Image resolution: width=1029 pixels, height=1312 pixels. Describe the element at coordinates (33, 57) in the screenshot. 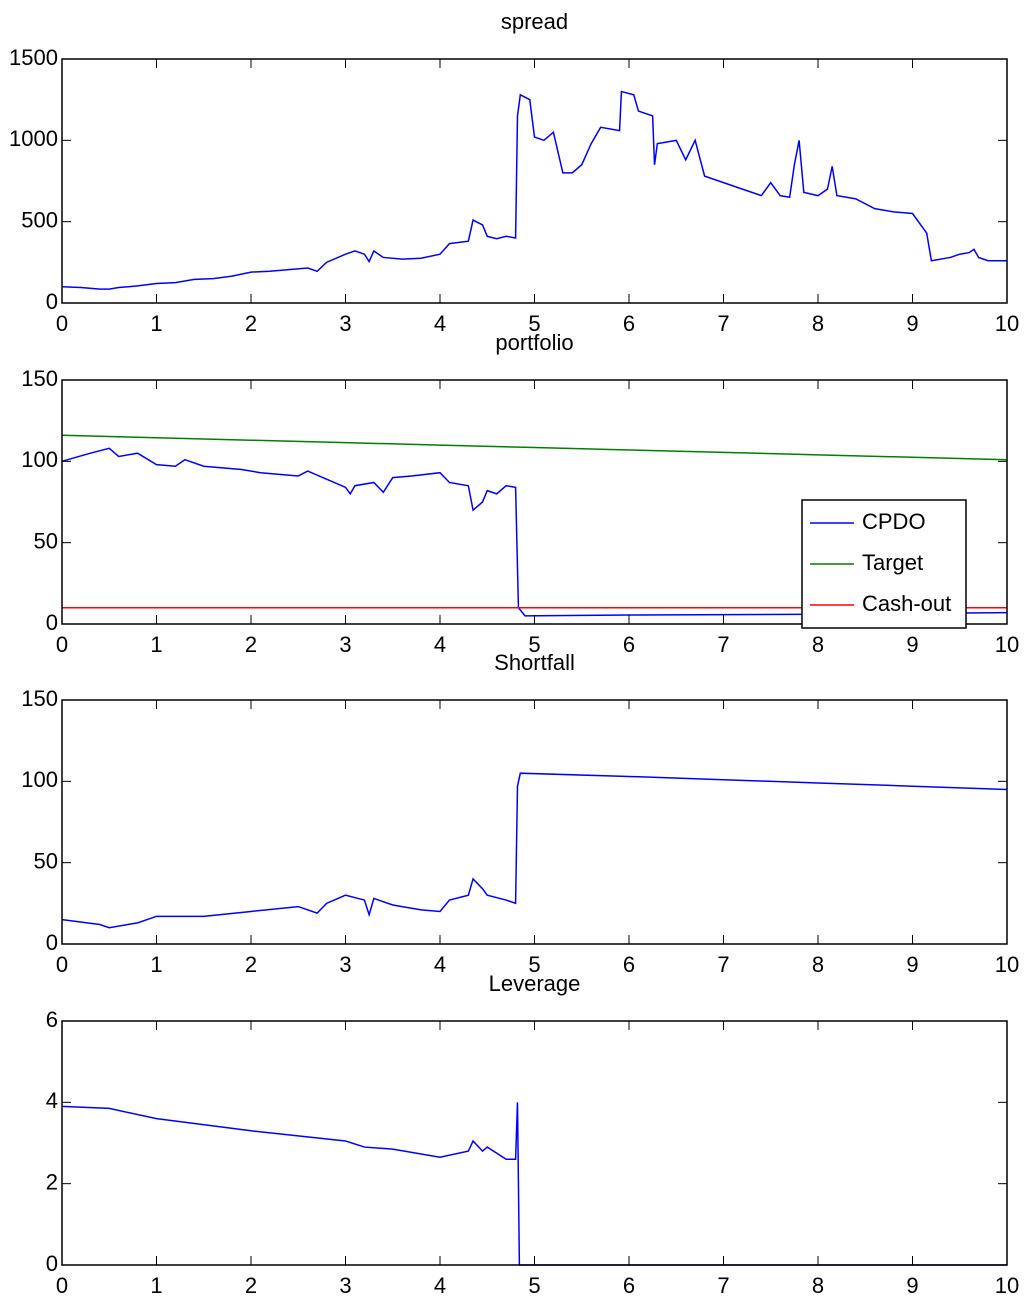

I see `y-tick-label: 1500` at that location.